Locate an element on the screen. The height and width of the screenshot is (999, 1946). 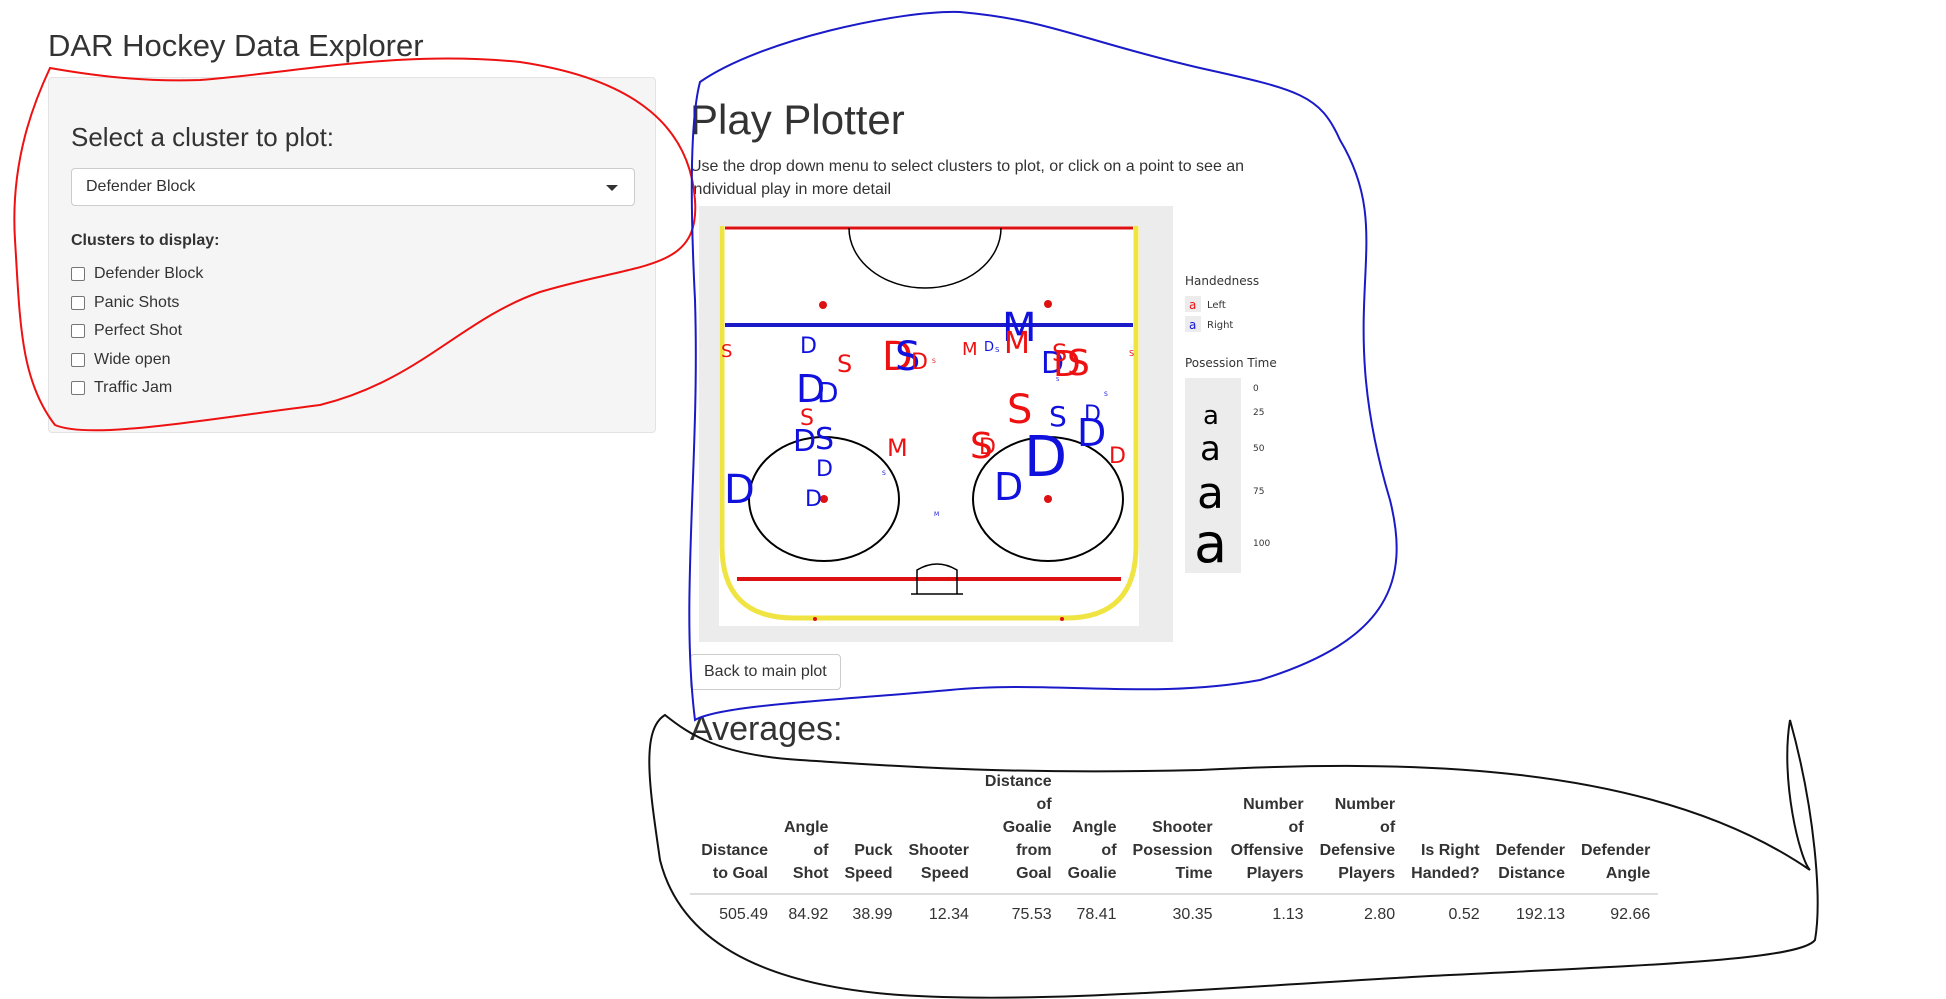
column-header: Shooter Posession Time is located at coordinates (1172, 828).